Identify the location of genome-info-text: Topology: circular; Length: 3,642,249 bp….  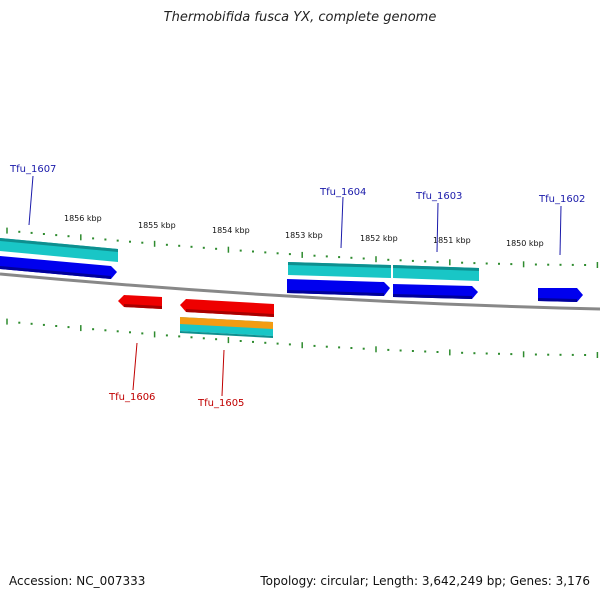
(425, 581).